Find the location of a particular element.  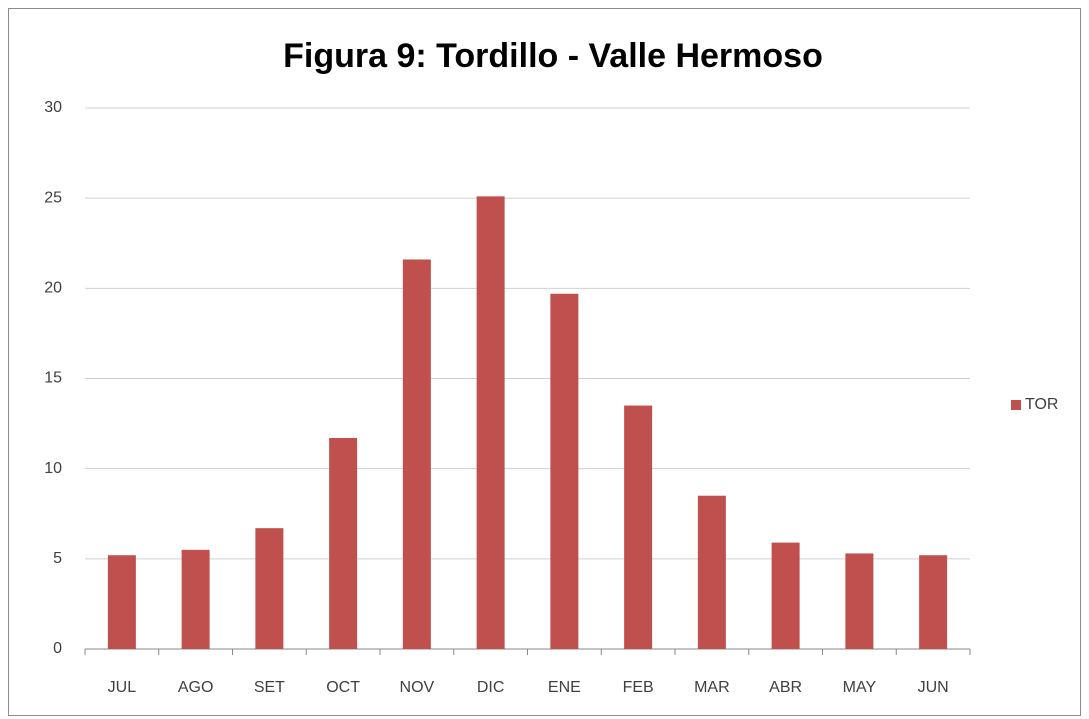

x-tick-label: JUN is located at coordinates (933, 687).